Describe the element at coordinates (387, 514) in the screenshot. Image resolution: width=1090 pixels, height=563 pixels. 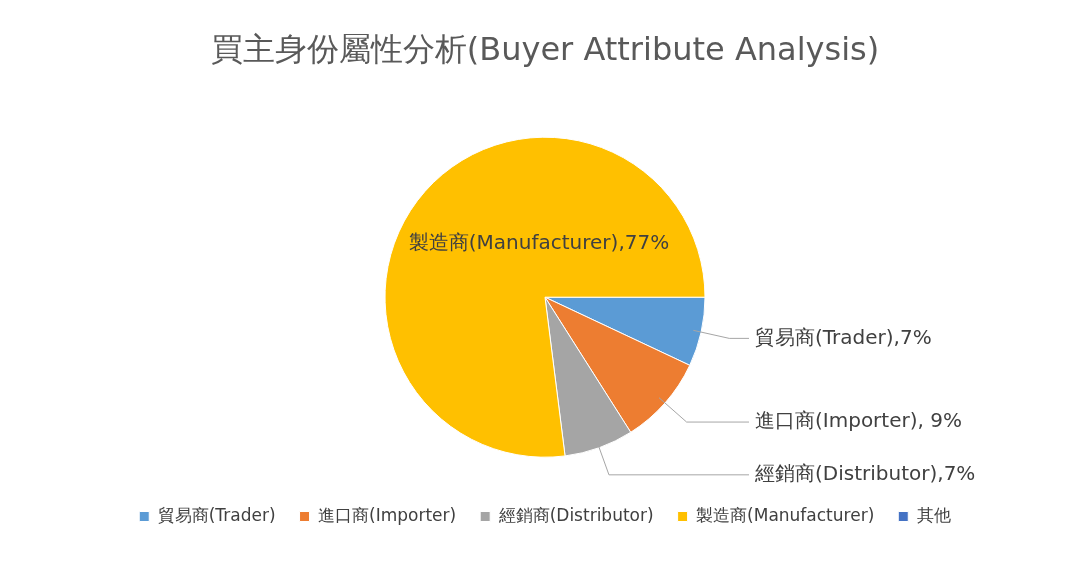
I see `legend-label: 進口商(Importer)` at that location.